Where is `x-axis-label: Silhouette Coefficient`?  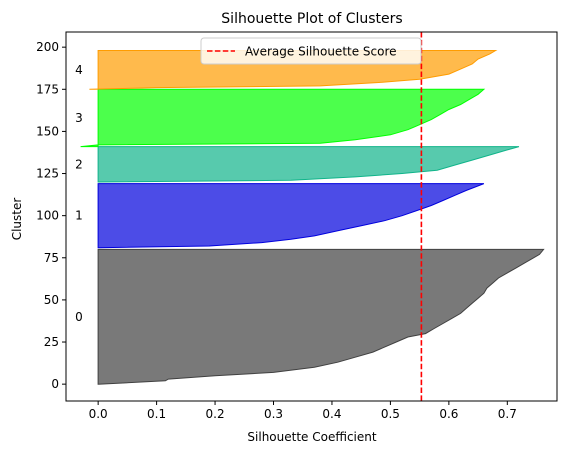 x-axis-label: Silhouette Coefficient is located at coordinates (311, 437).